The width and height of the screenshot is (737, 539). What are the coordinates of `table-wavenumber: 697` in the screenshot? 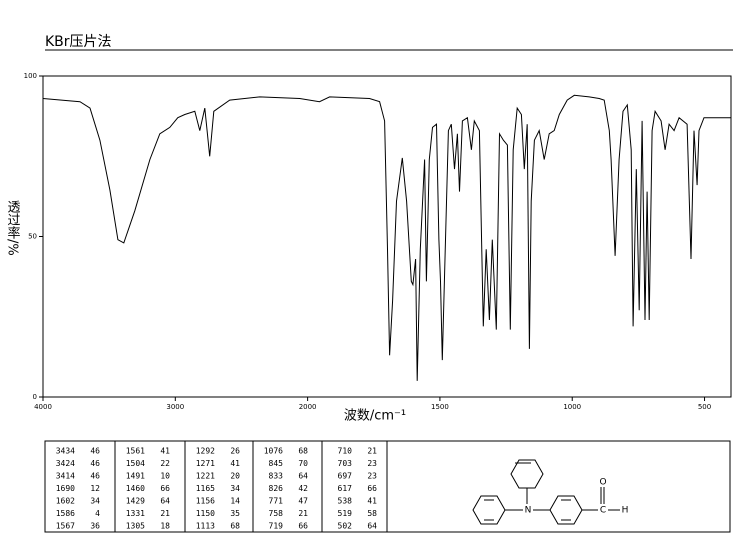 It's located at (345, 476).